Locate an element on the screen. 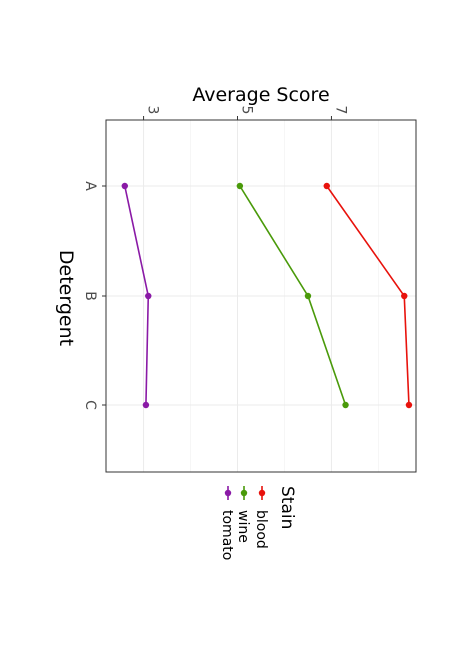 The image size is (468, 647). legend-label: wine is located at coordinates (243, 526).